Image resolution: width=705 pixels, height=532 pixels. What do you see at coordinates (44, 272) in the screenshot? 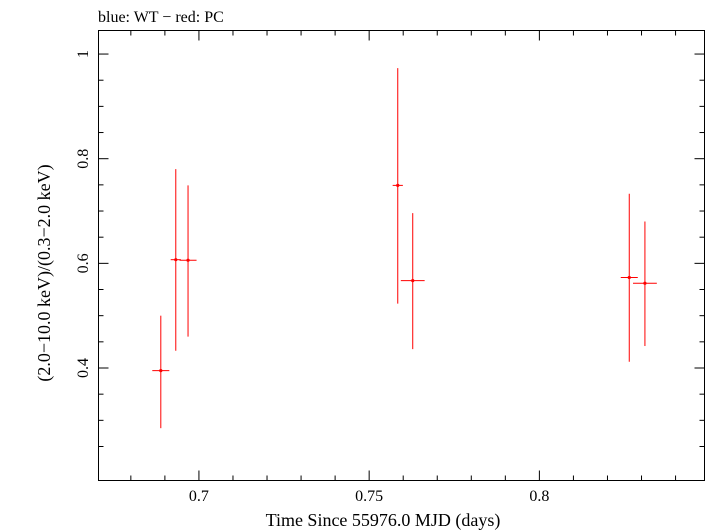
I see `y-axis-label: (2.0−10.0 keV)/(0.3−2.0 keV)` at bounding box center [44, 272].